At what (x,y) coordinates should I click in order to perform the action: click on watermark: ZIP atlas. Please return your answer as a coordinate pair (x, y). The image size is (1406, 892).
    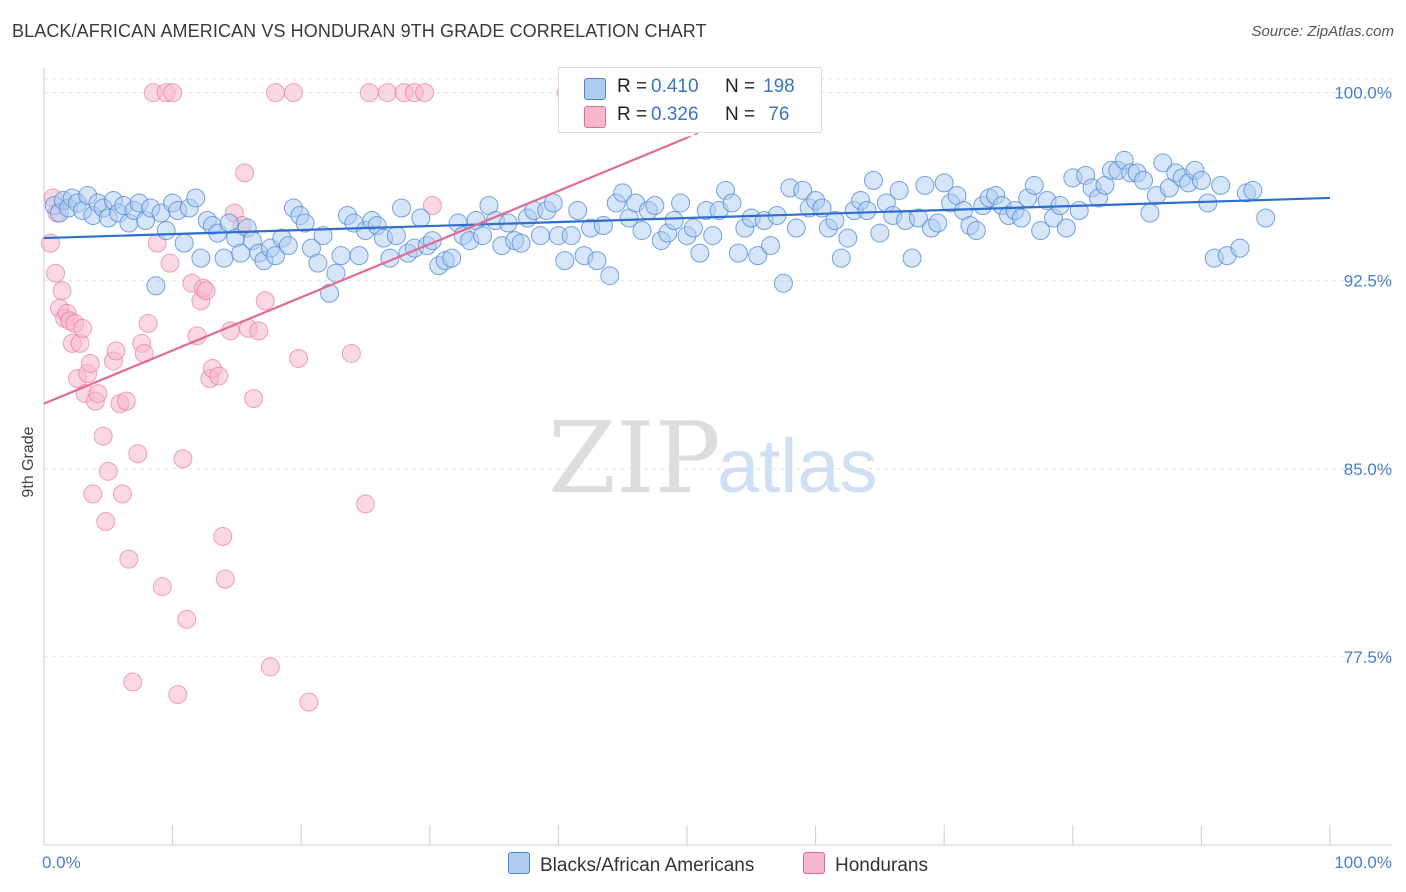
    Looking at the image, I should click on (713, 459).